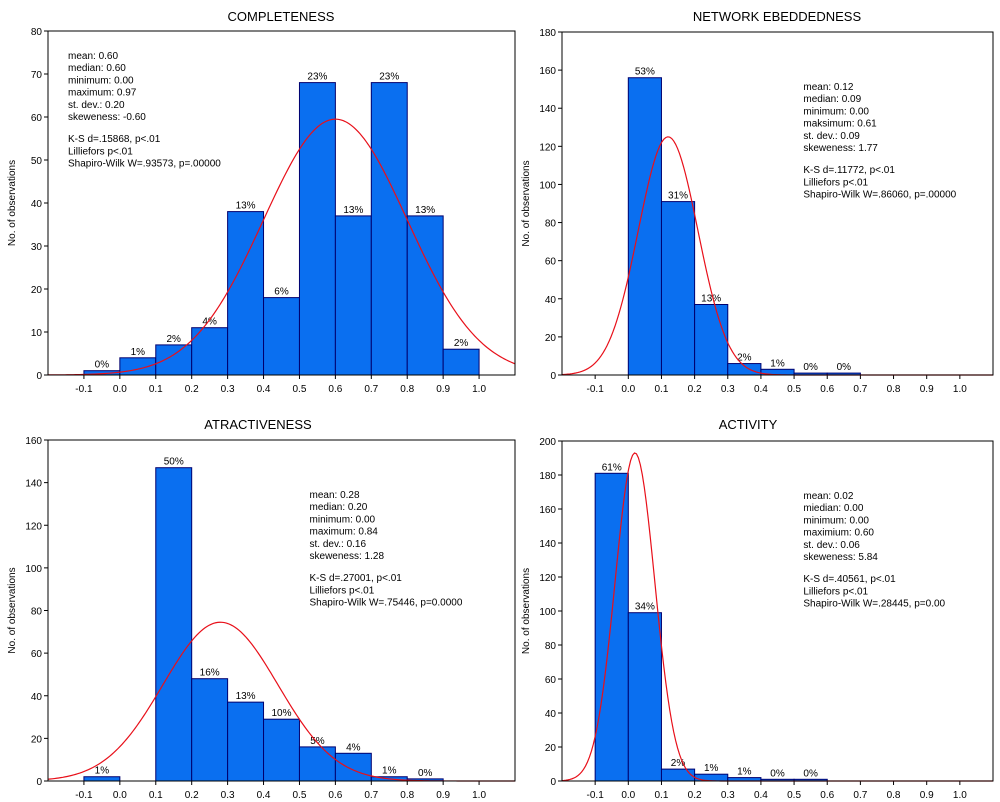 Image resolution: width=1000 pixels, height=802 pixels. Describe the element at coordinates (209, 322) in the screenshot. I see `bar-percent-label: 4%` at that location.